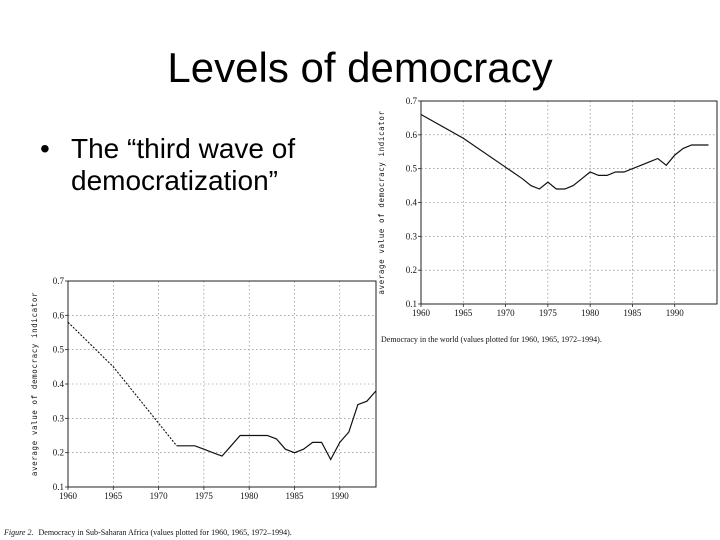 The width and height of the screenshot is (720, 540). Describe the element at coordinates (34, 384) in the screenshot. I see `africa-chart-y-axis-label: average value of democracy indicator` at that location.